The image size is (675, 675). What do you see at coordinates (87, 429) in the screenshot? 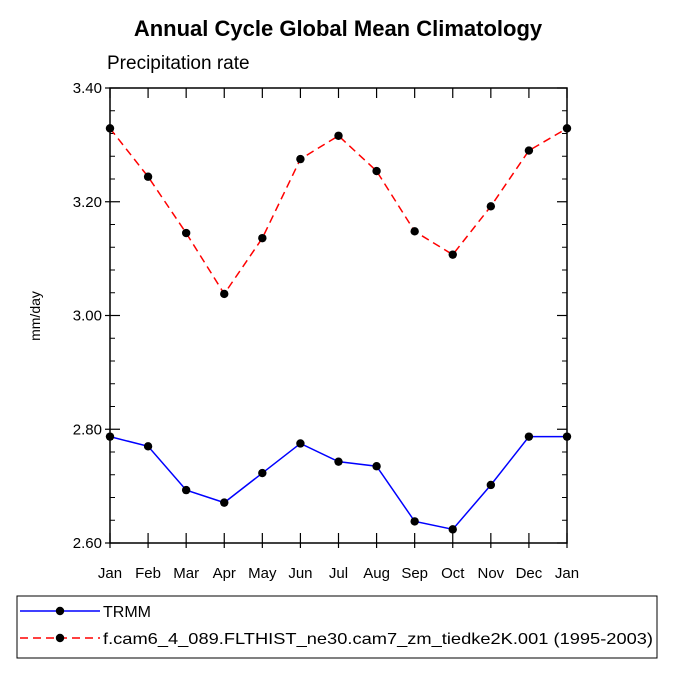
I see `y-tick-label: 2.80` at bounding box center [87, 429].